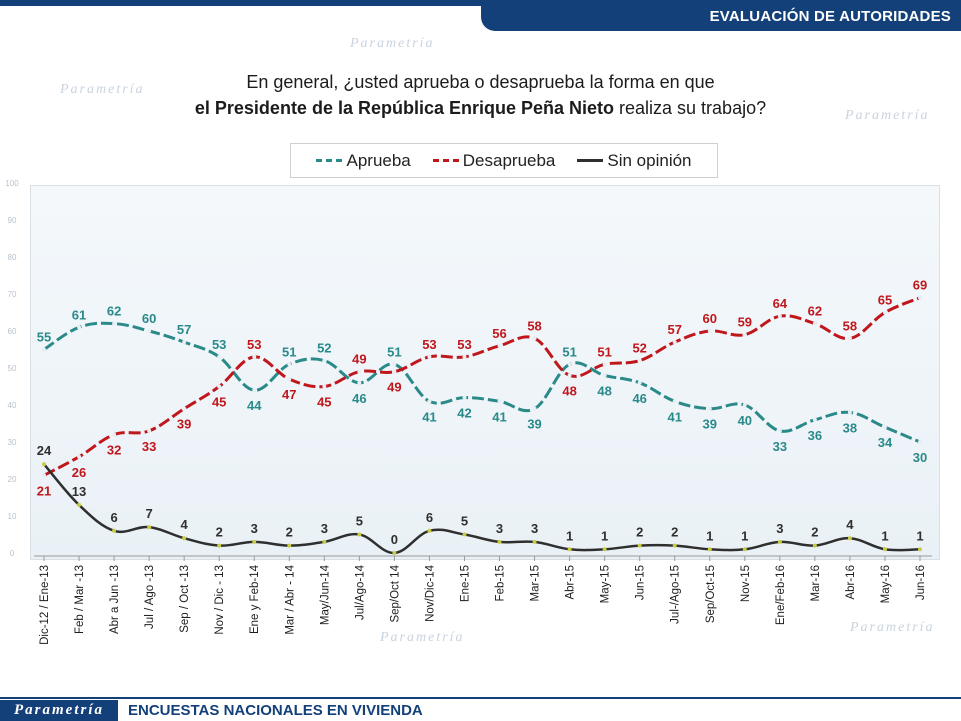  I want to click on data-label-1: 58, so click(534, 325).